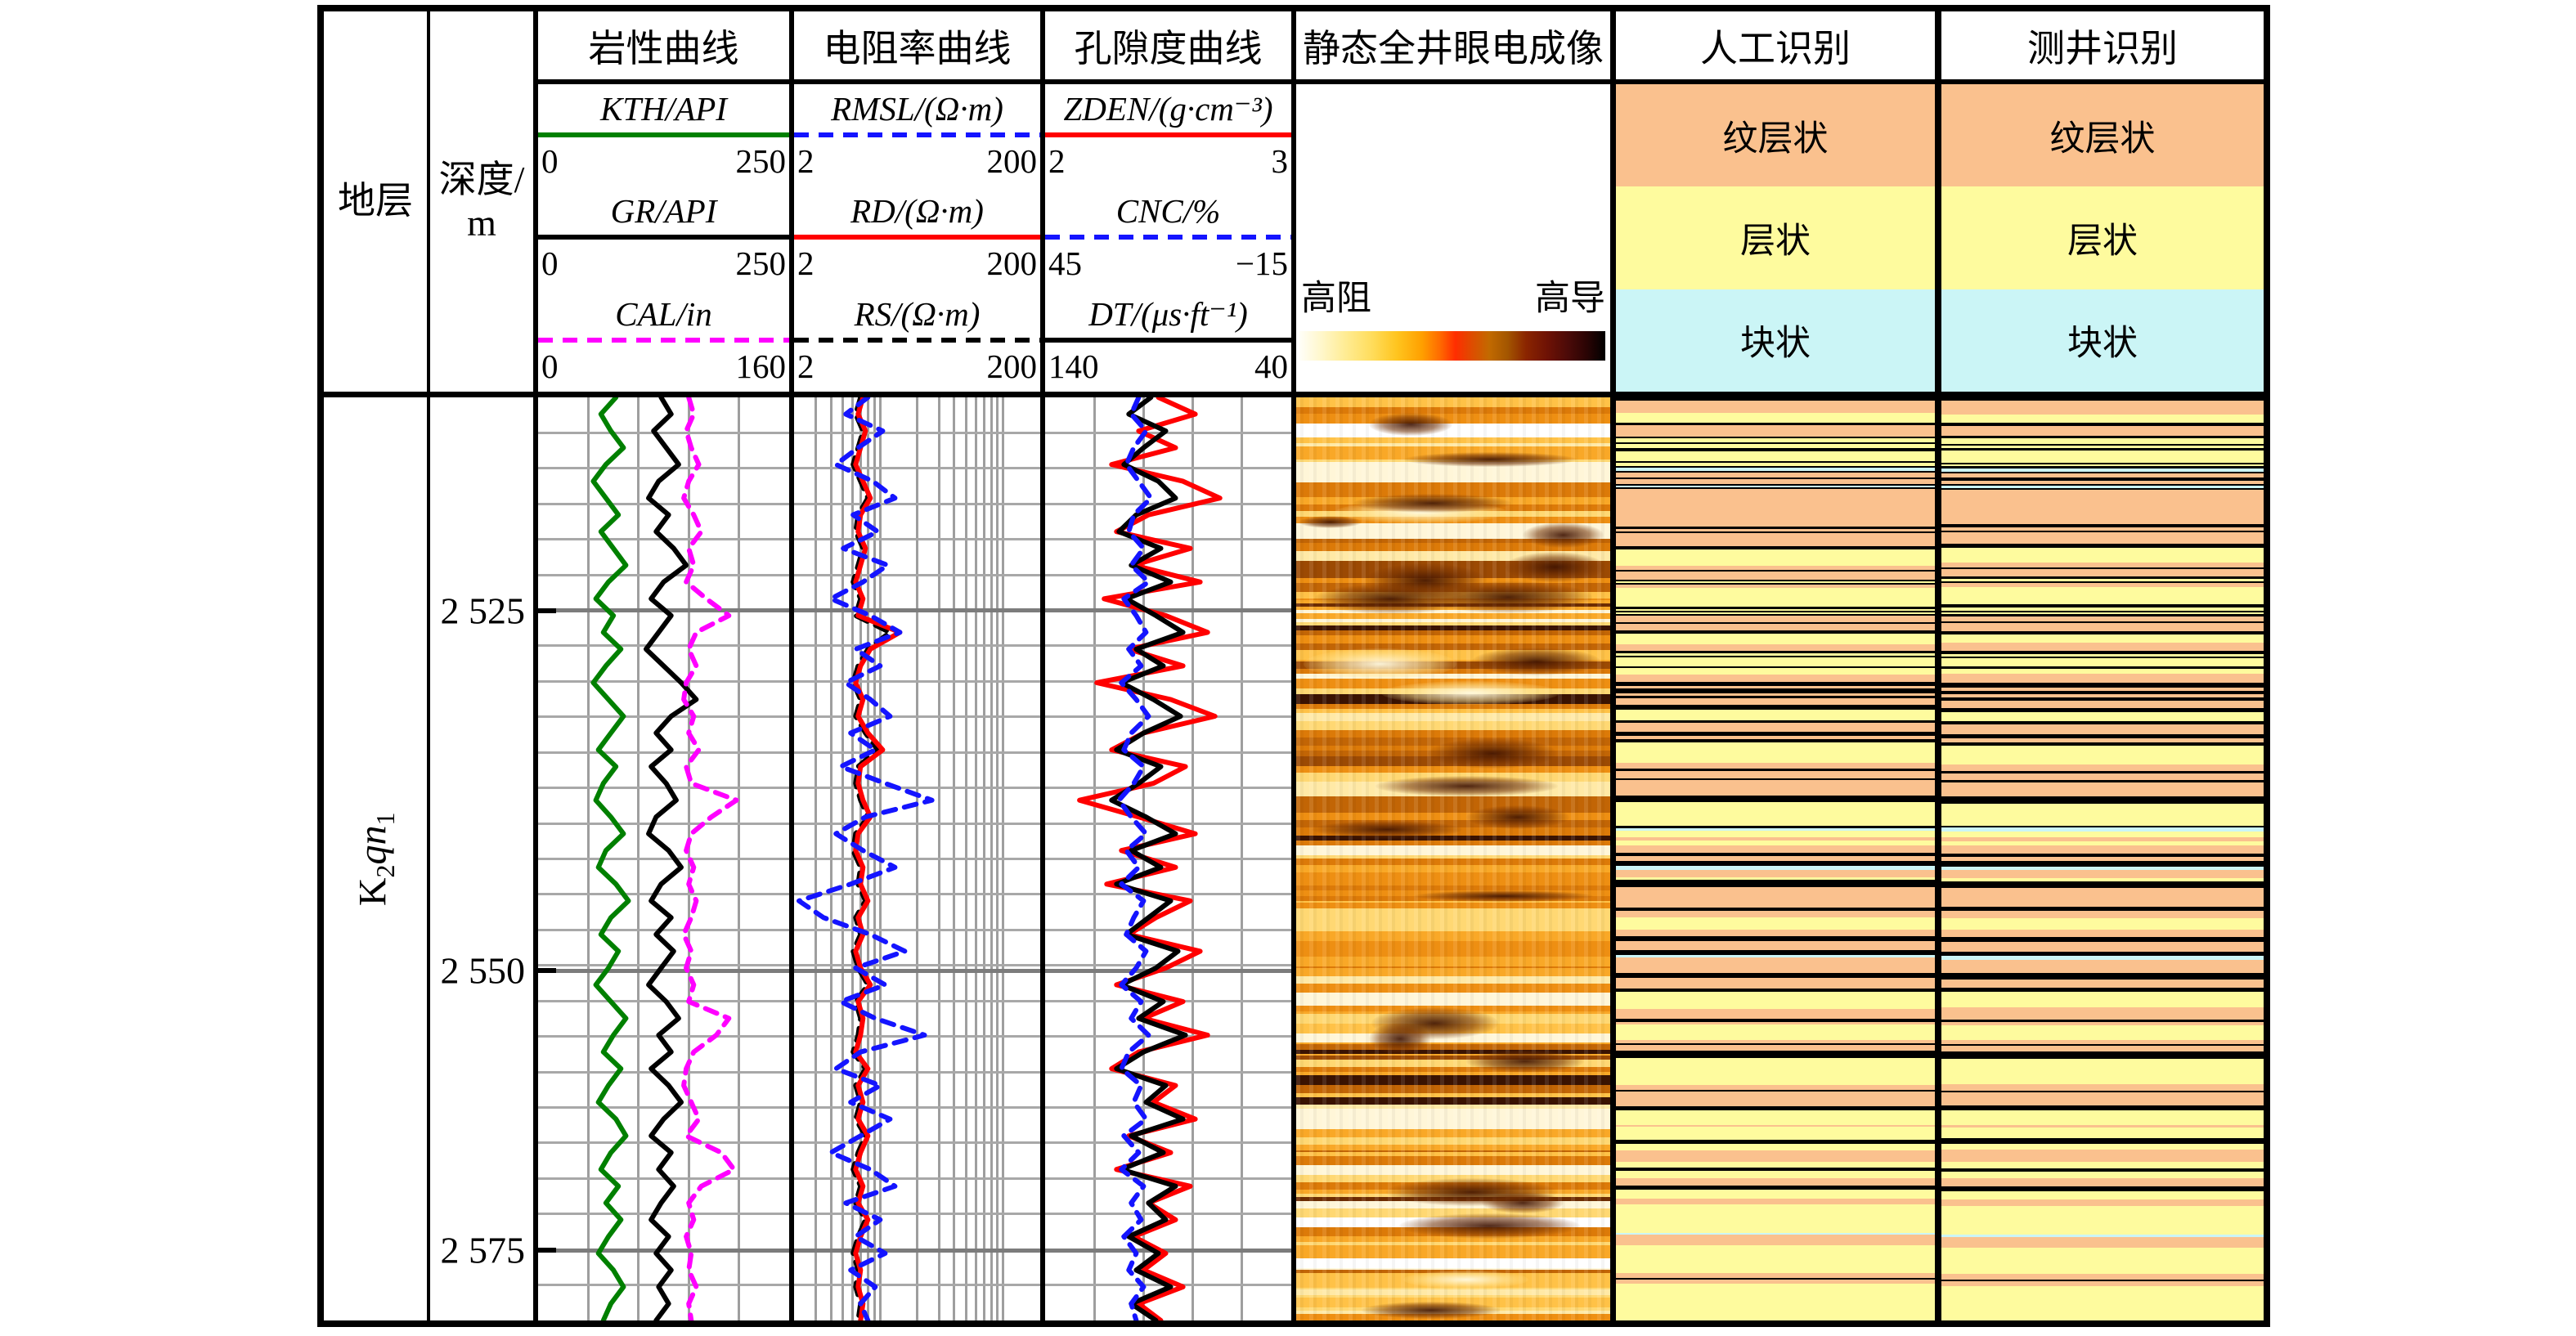  Describe the element at coordinates (1168, 340) in the screenshot. I see `dt-line-sample` at that location.